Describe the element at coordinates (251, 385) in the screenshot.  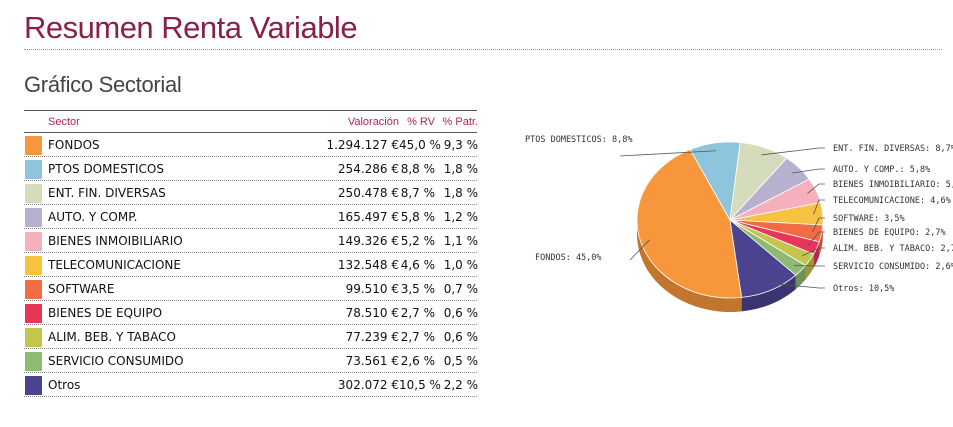
I see `table-row: Otros 302.072 €10,5 % 2,2 %` at that location.